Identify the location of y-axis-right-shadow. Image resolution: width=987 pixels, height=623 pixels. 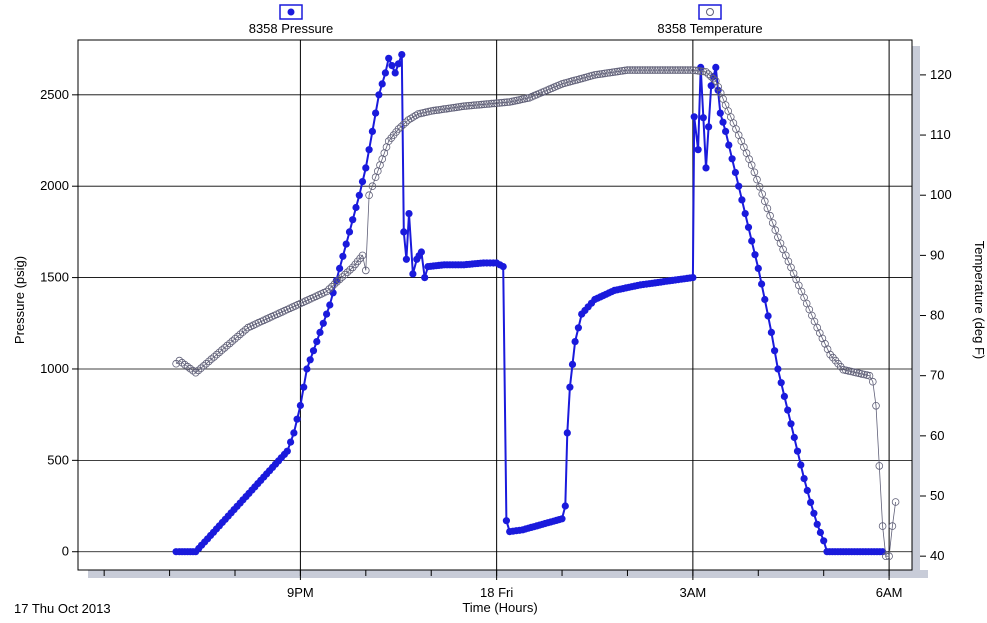
(916, 312).